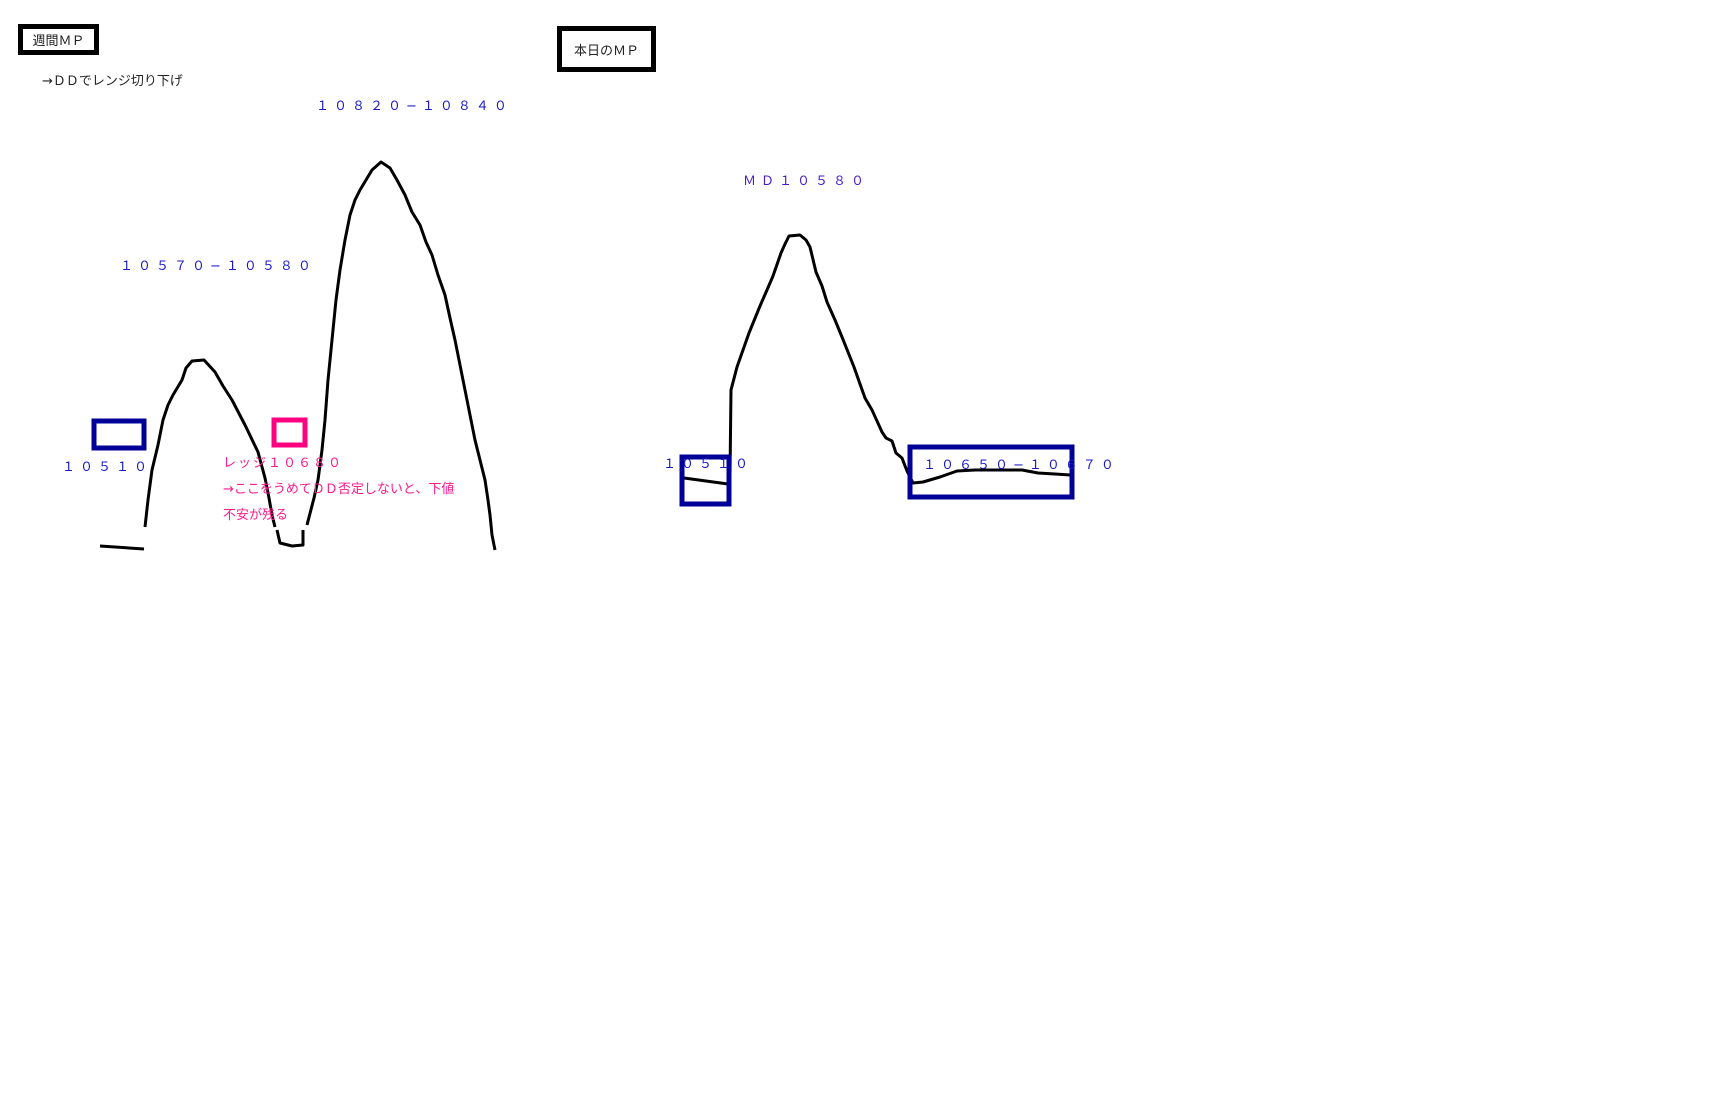 This screenshot has height=1106, width=1718. I want to click on weekly-ledge-box, so click(289, 432).